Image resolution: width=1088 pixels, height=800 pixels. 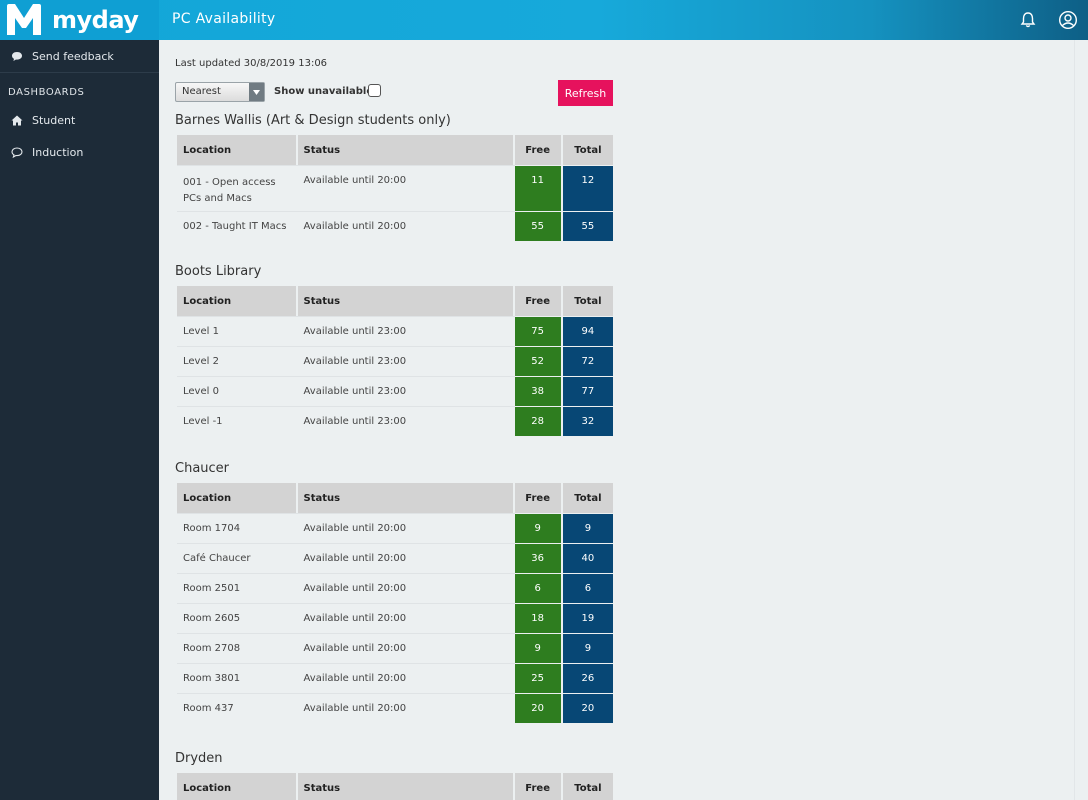 I want to click on location-cell: Café Chaucer, so click(x=237, y=558).